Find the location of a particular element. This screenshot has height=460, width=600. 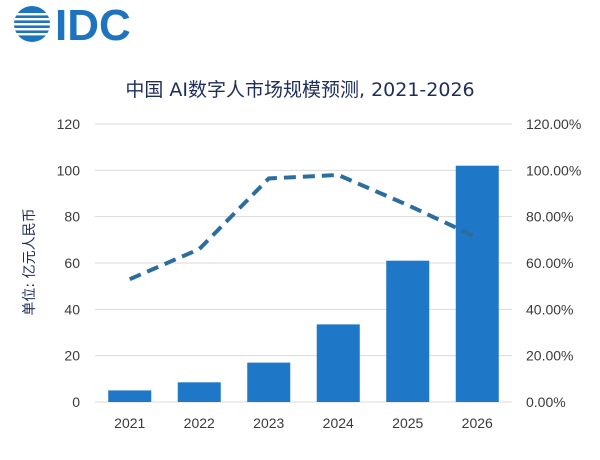

x-tick-label: 2022 is located at coordinates (199, 423).